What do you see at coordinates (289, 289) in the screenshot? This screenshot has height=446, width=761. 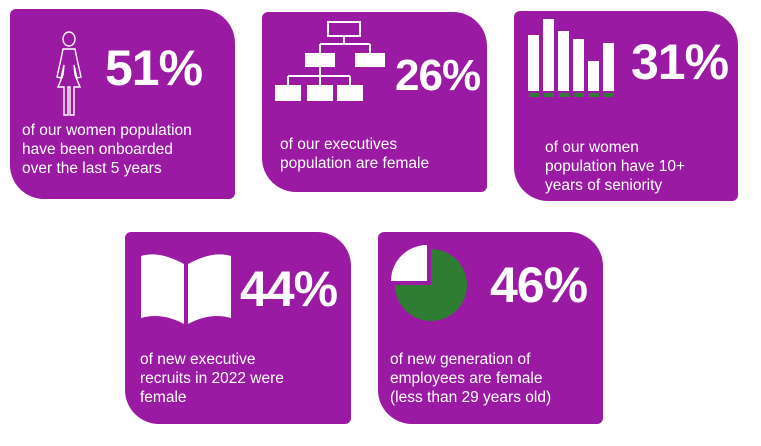 I see `stat-percent: 44%` at bounding box center [289, 289].